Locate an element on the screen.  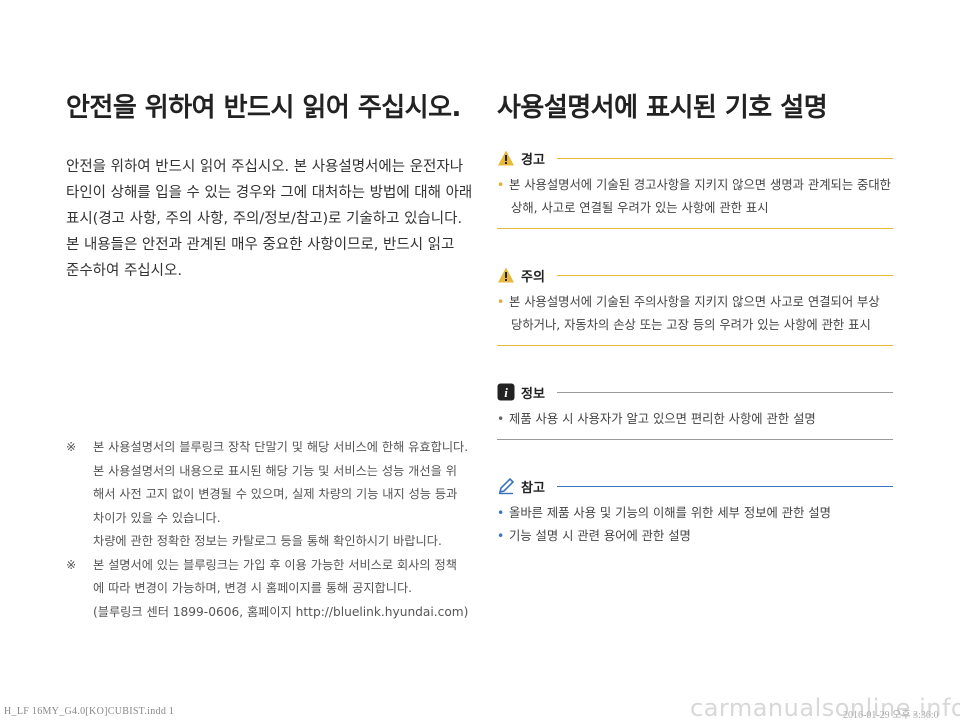
pencil-icon is located at coordinates (506, 486).